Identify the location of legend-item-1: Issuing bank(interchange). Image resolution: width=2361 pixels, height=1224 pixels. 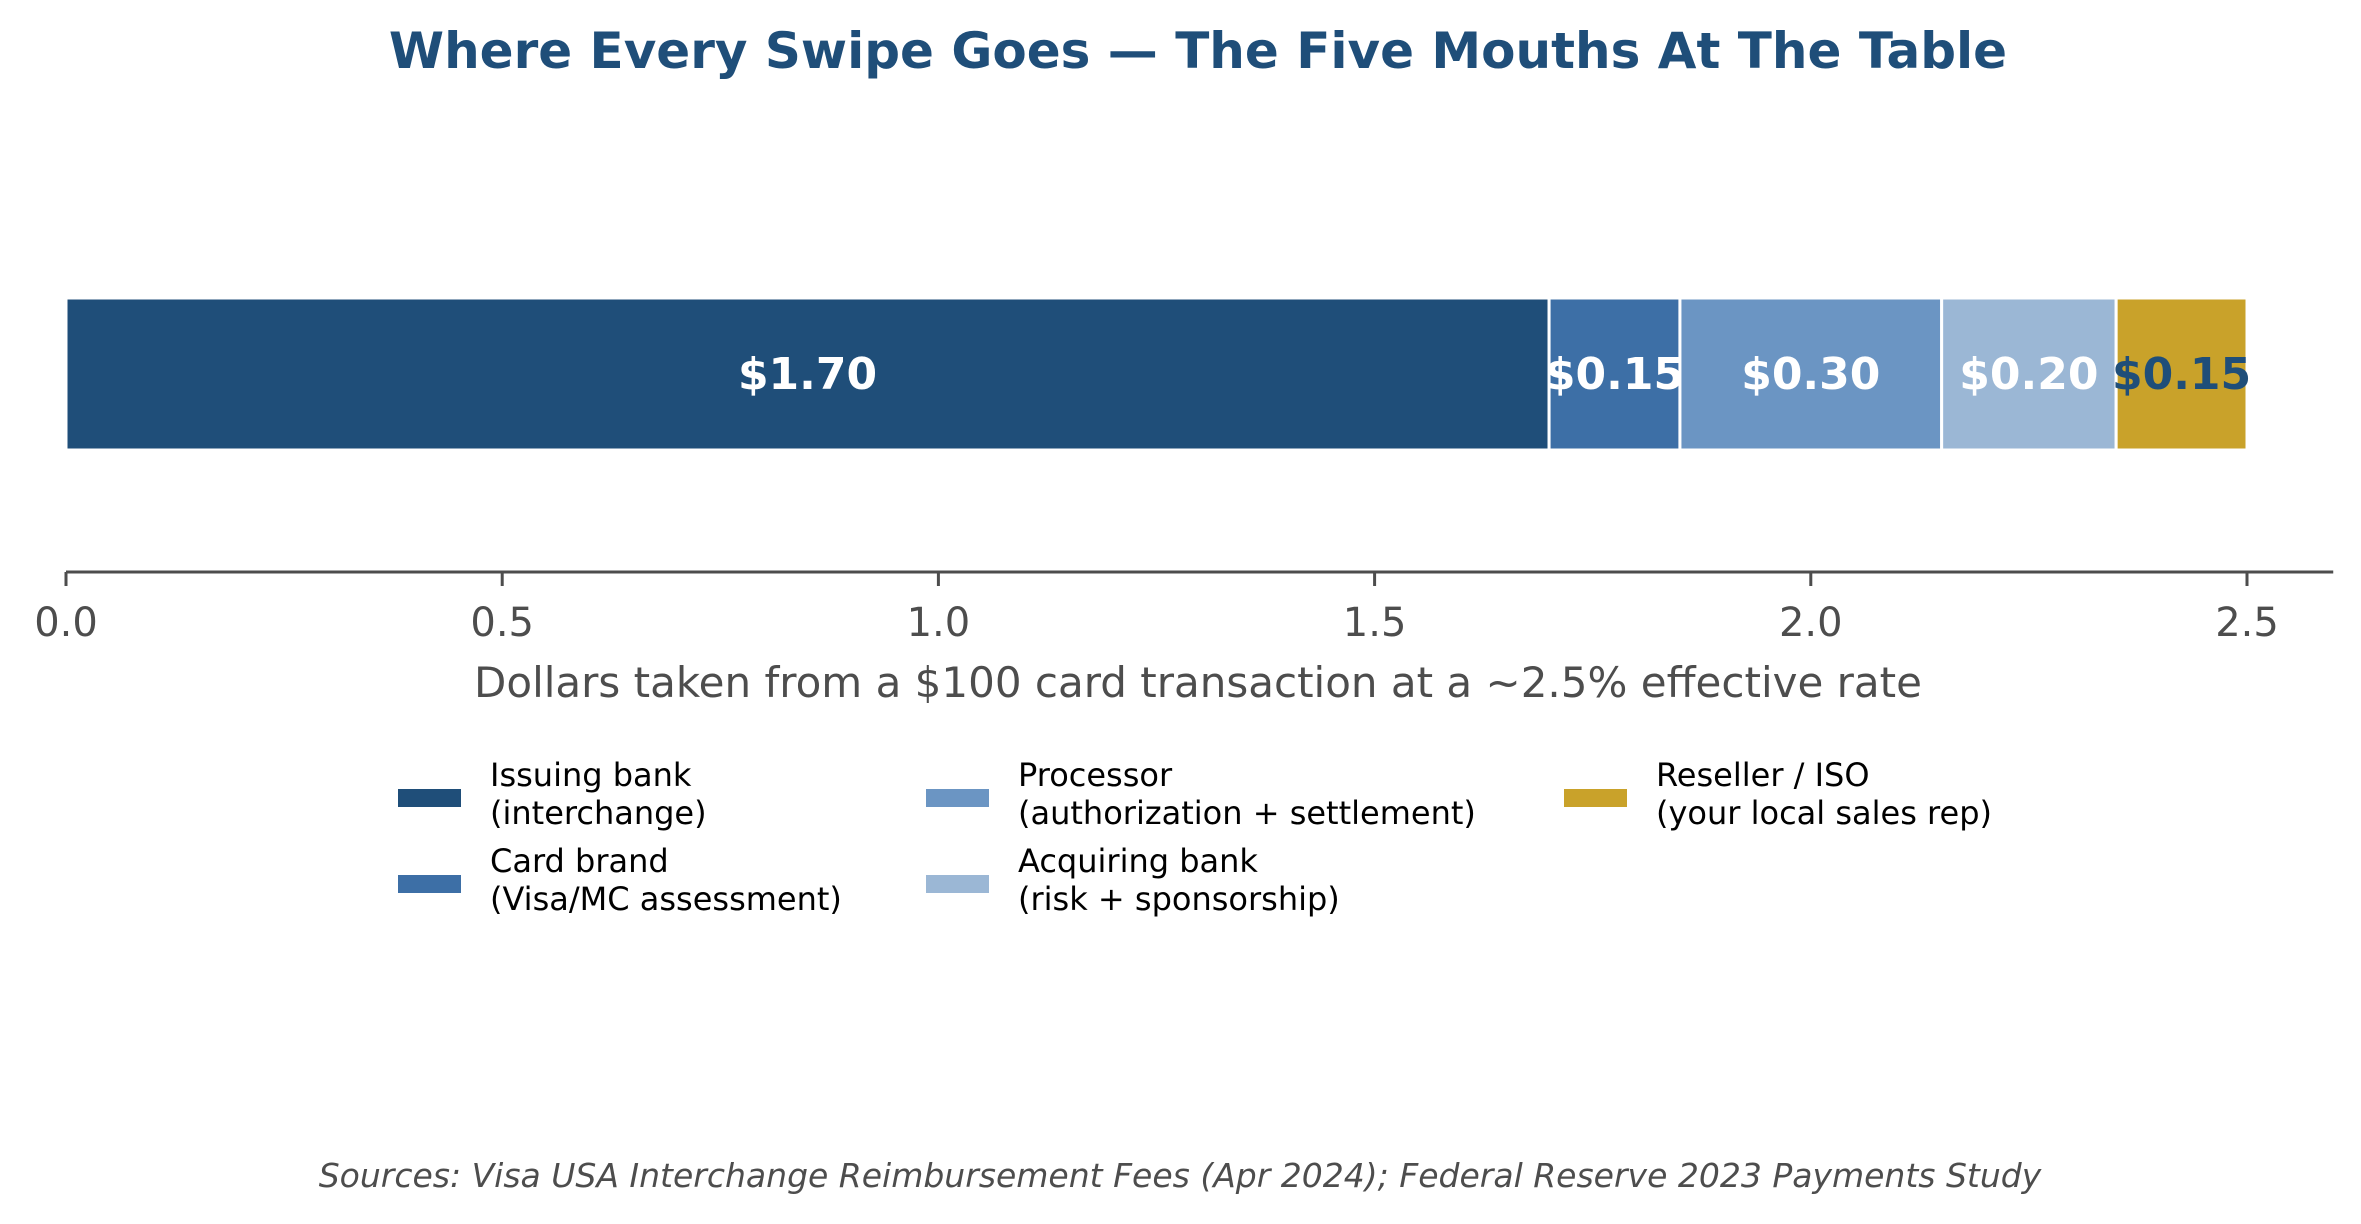
(552, 794).